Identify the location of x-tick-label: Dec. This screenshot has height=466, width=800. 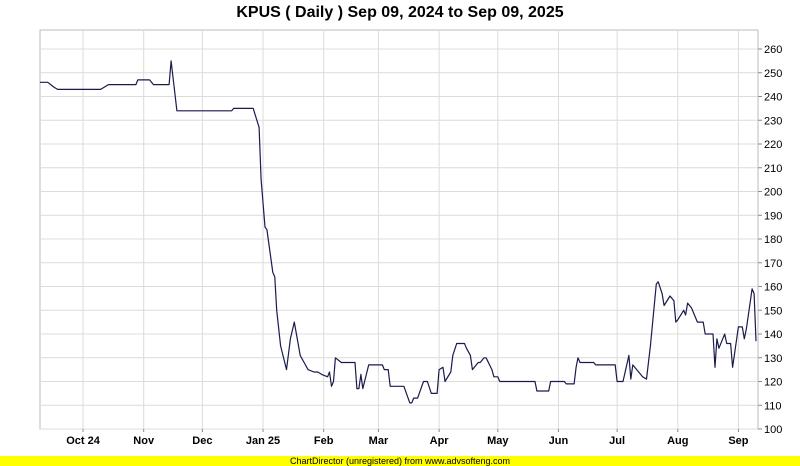
(202, 441).